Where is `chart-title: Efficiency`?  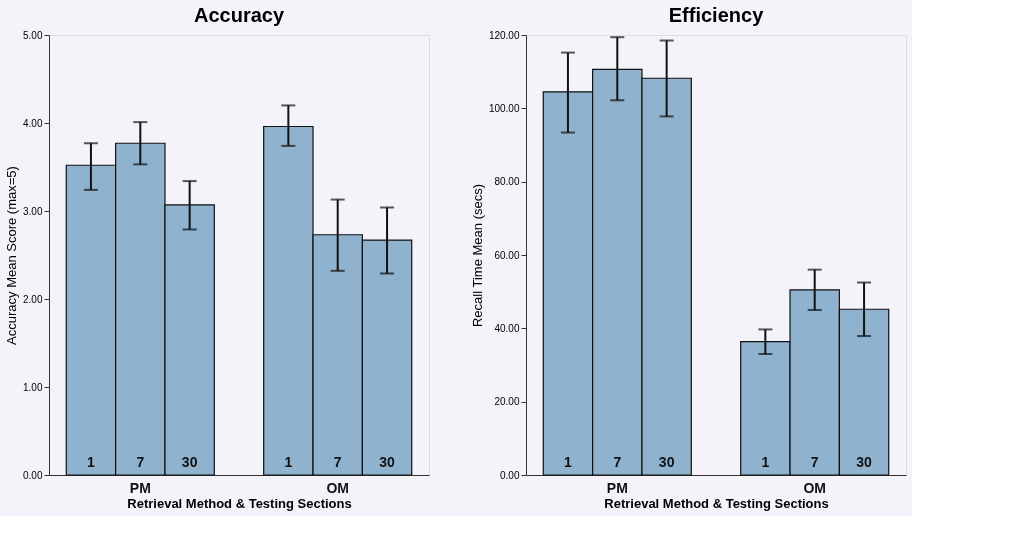 chart-title: Efficiency is located at coordinates (716, 15).